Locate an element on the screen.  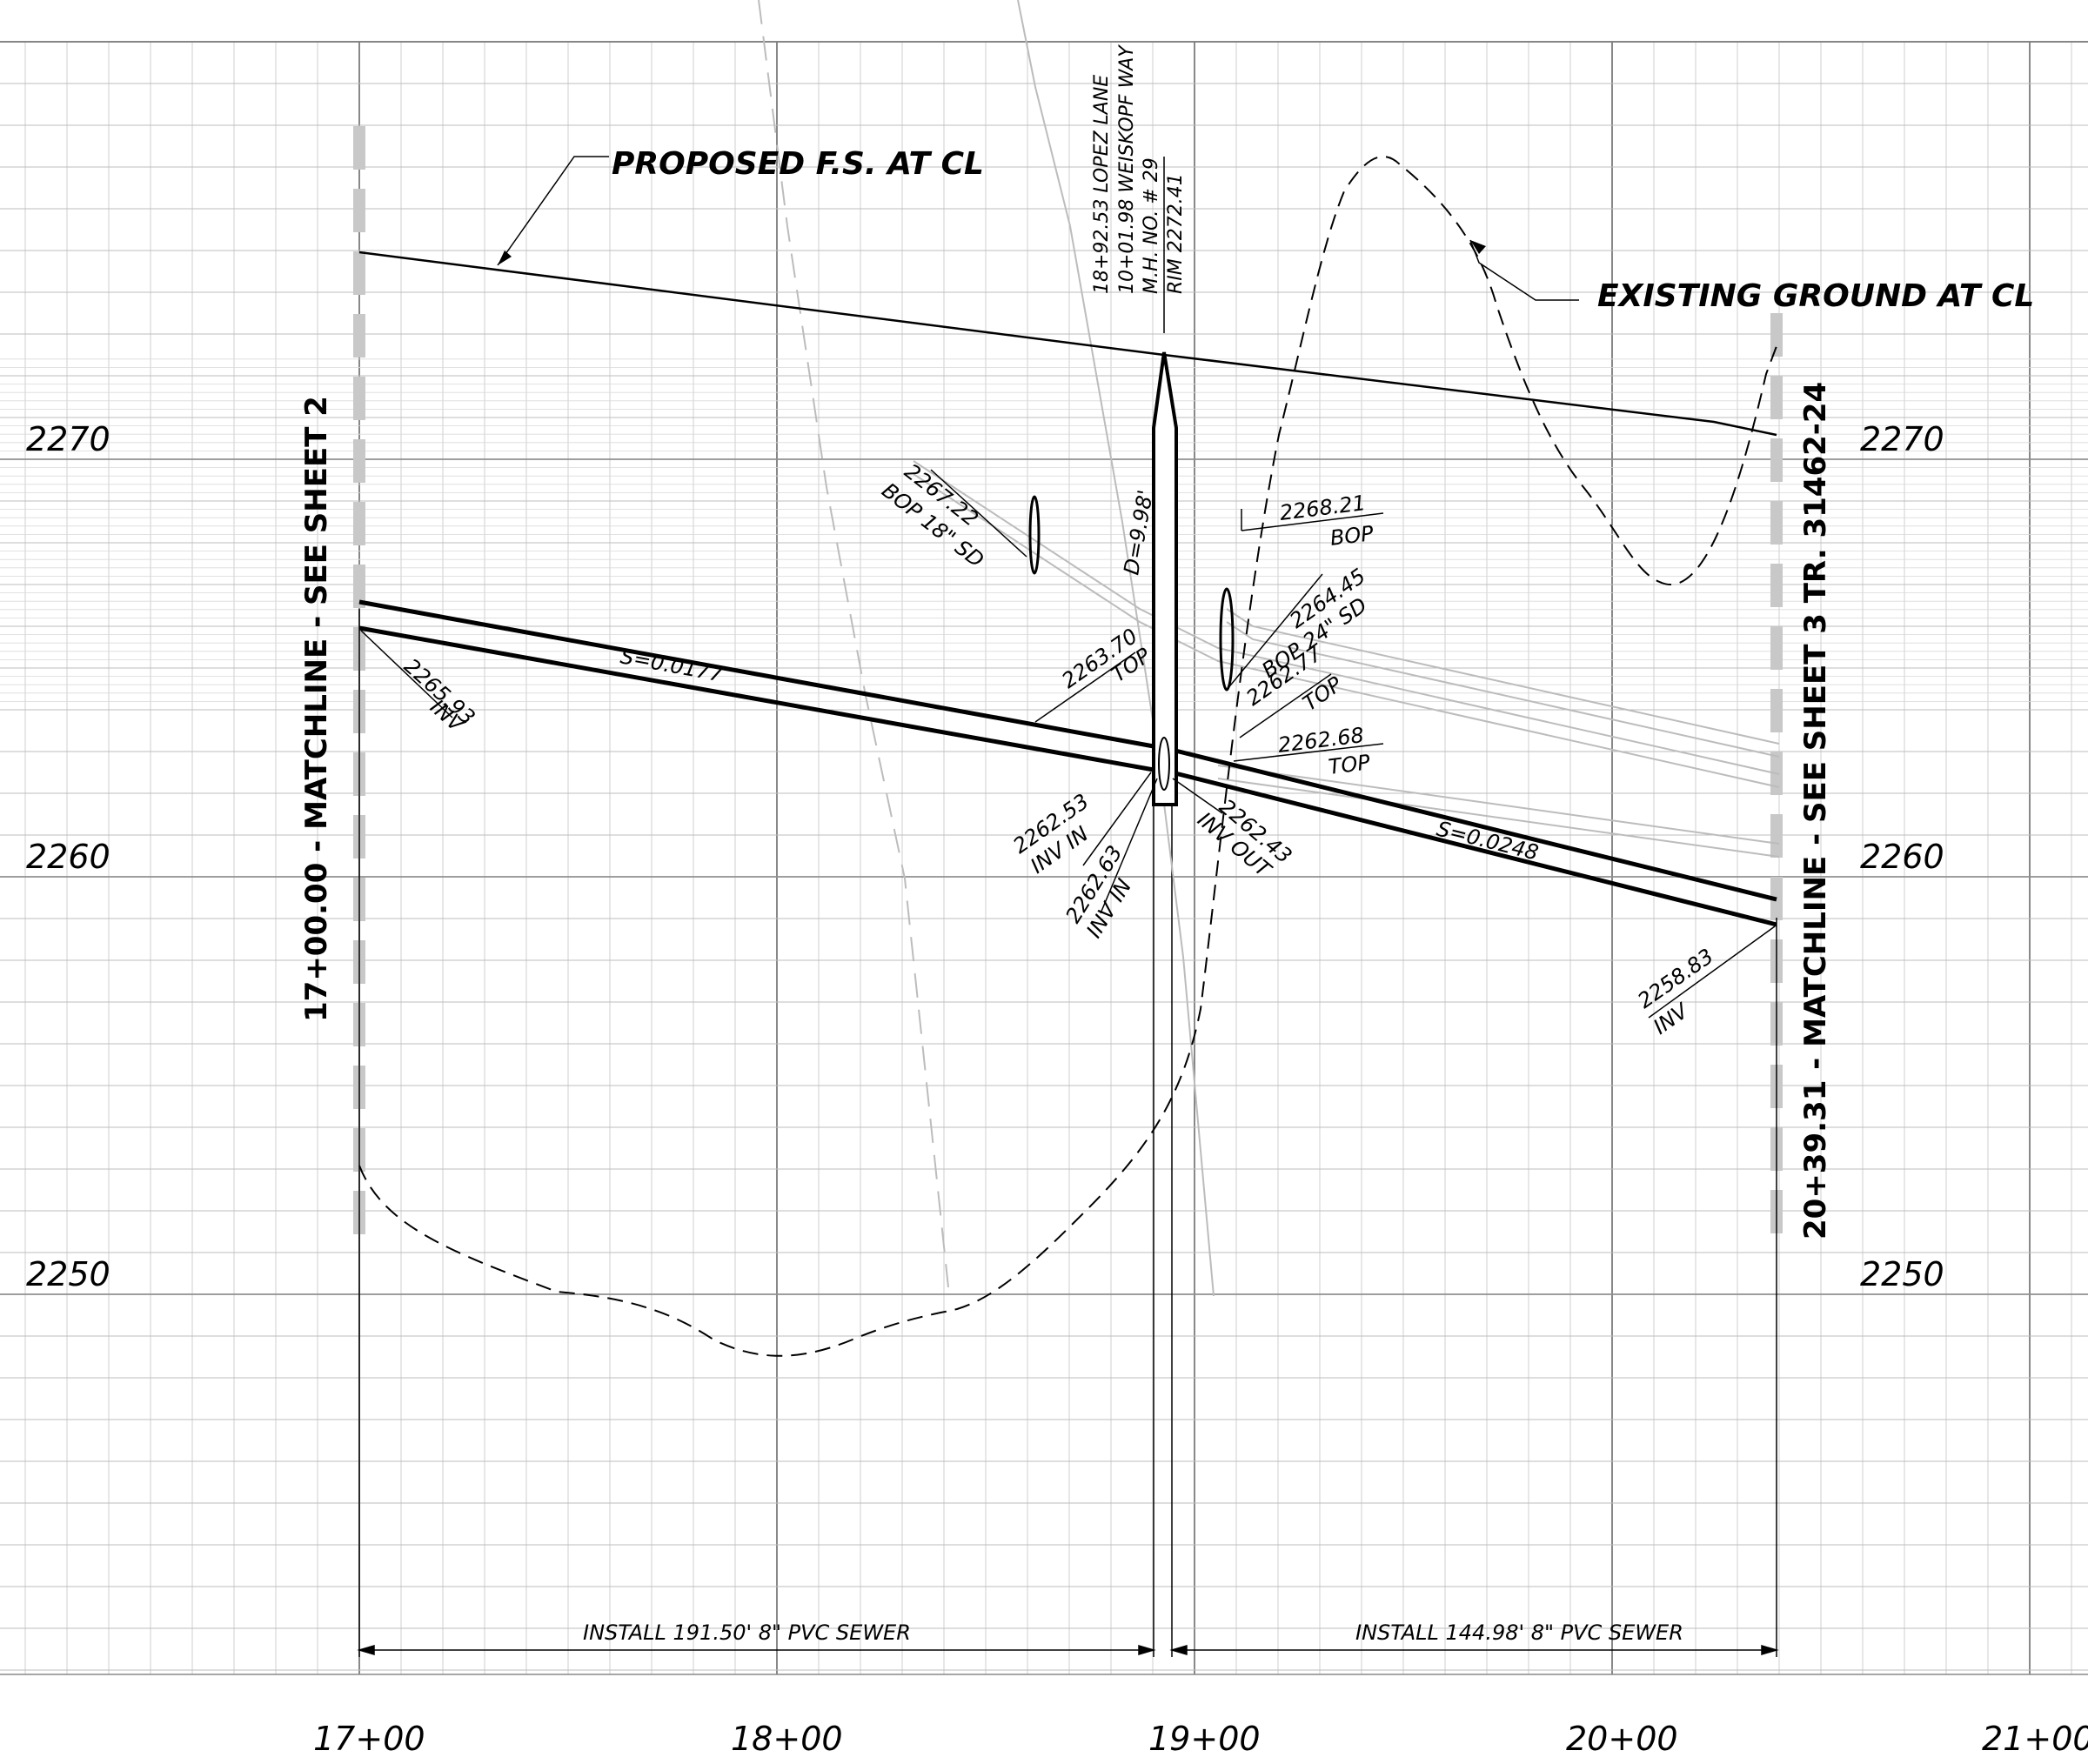
sd24-crossing is located at coordinates (1227, 639).